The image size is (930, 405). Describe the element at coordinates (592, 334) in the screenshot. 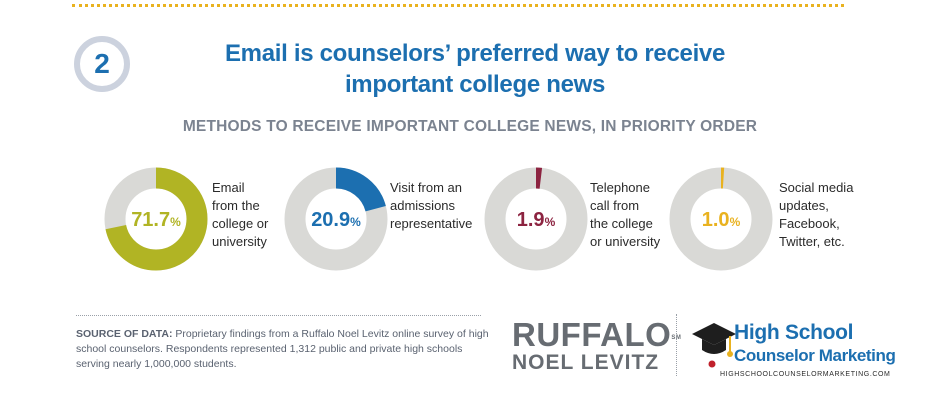

I see `ruffalo-wordmark: RUFFALO` at that location.